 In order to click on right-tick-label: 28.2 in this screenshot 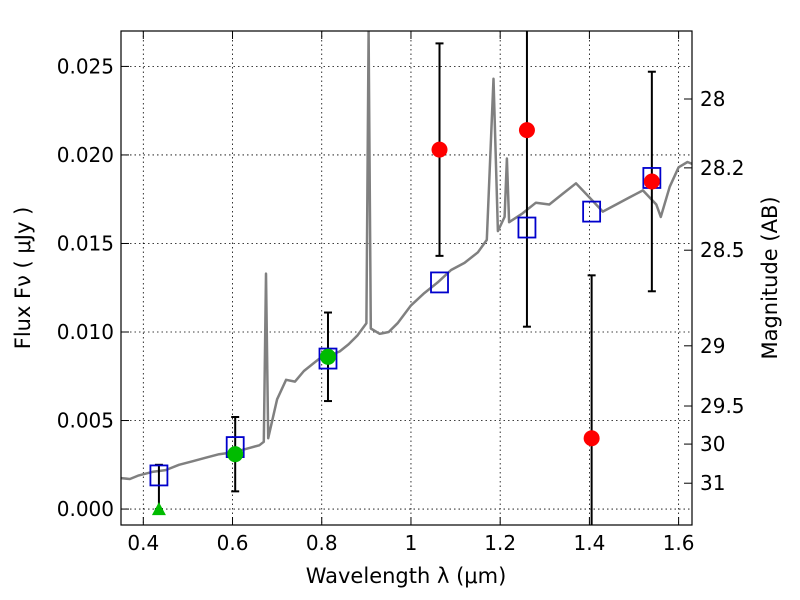, I will do `click(722, 168)`.